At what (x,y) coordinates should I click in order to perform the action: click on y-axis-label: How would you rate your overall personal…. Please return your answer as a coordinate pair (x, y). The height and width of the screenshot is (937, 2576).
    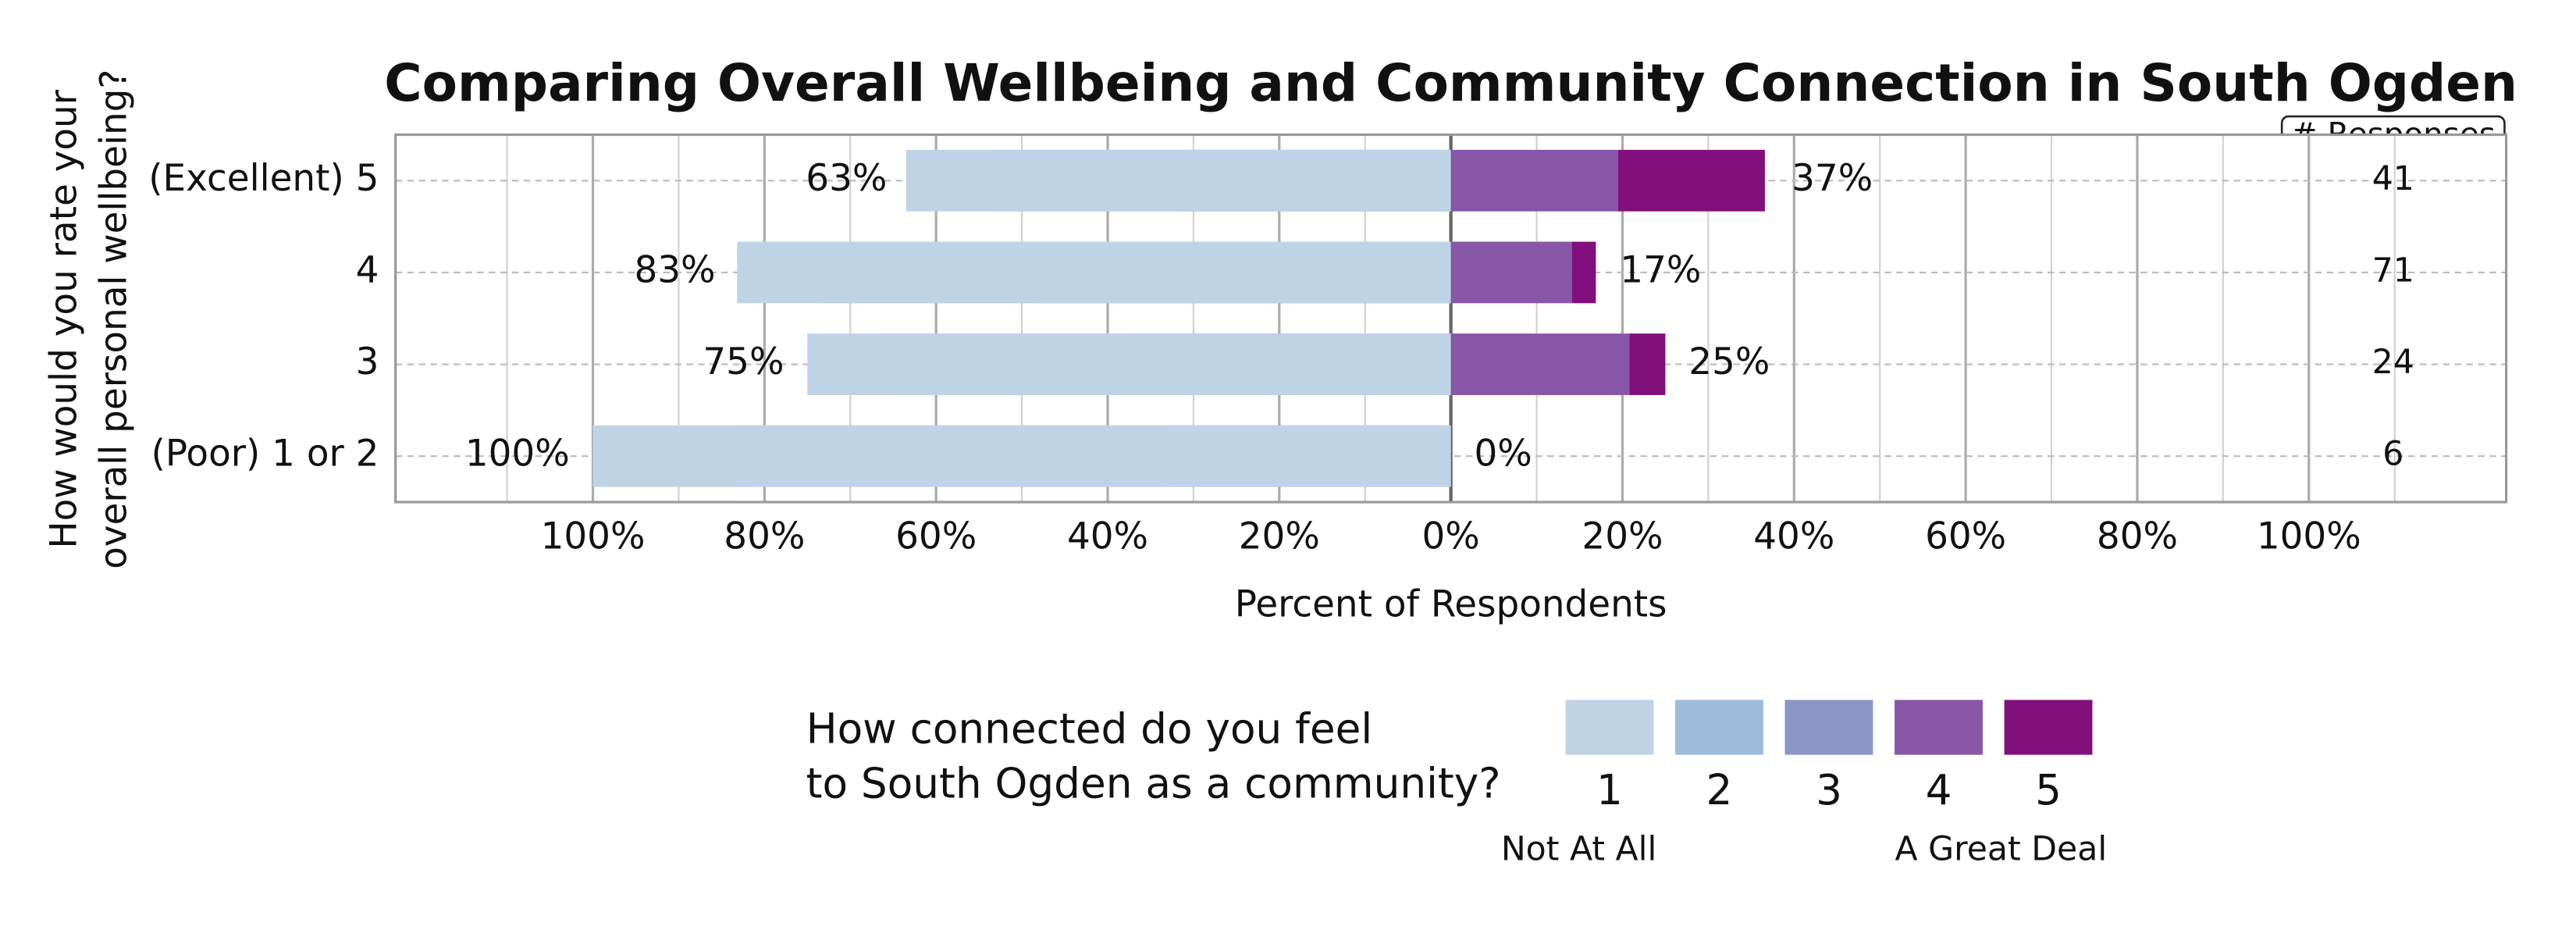
    Looking at the image, I should click on (90, 319).